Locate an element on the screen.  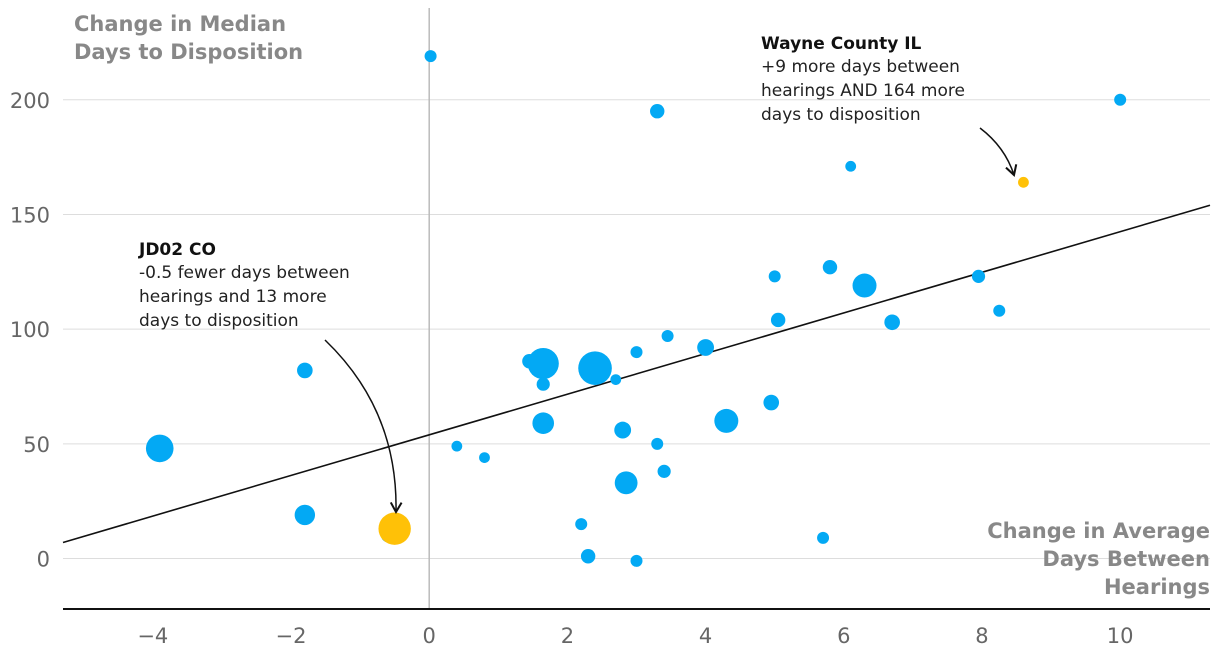
y-tick-label: 200 is located at coordinates (30, 101).